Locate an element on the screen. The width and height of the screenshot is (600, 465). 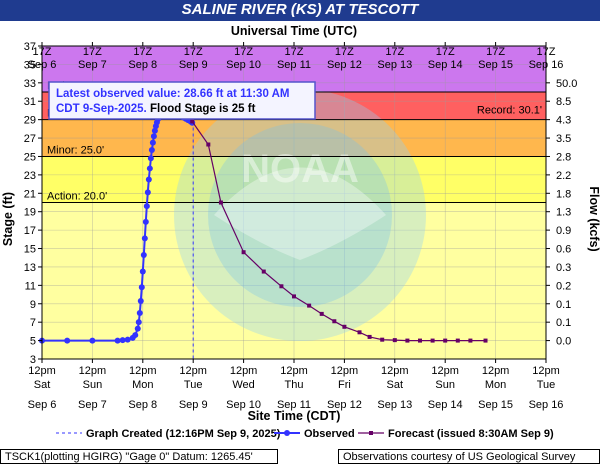
x-tick-date: Sep 14 is located at coordinates (445, 405).